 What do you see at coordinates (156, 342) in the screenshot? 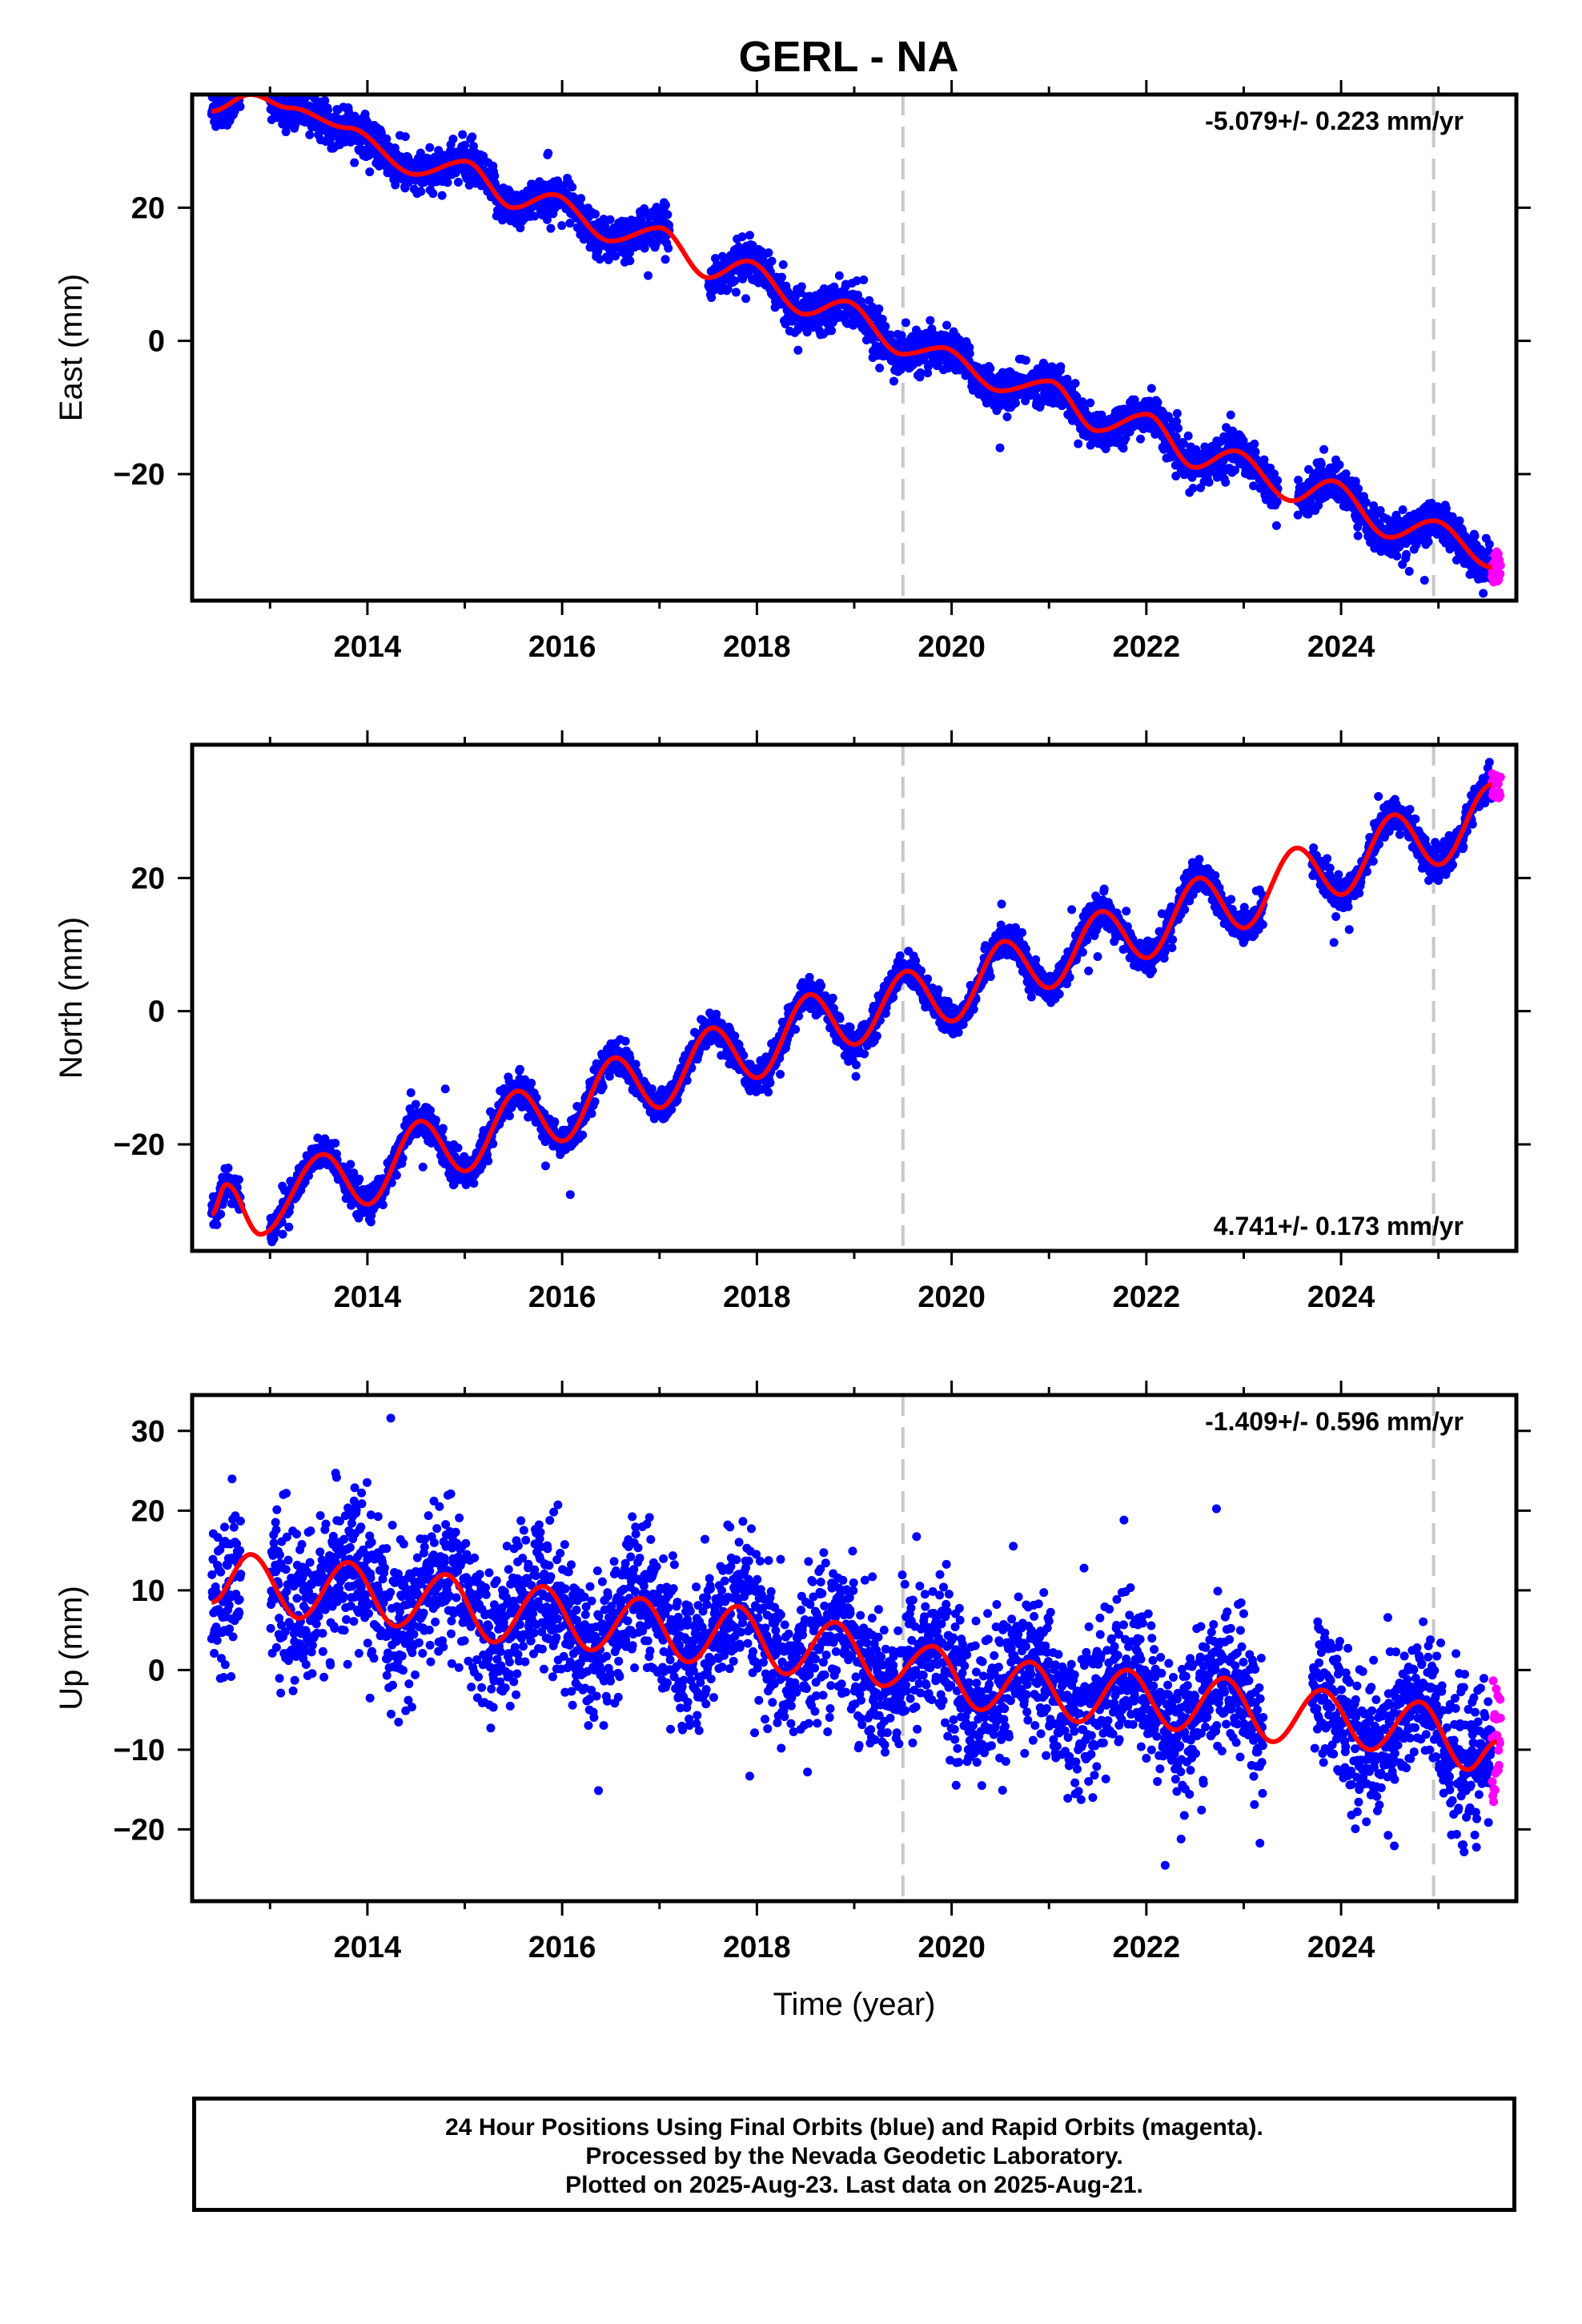
I see `east-y-tick-label: 0` at bounding box center [156, 342].